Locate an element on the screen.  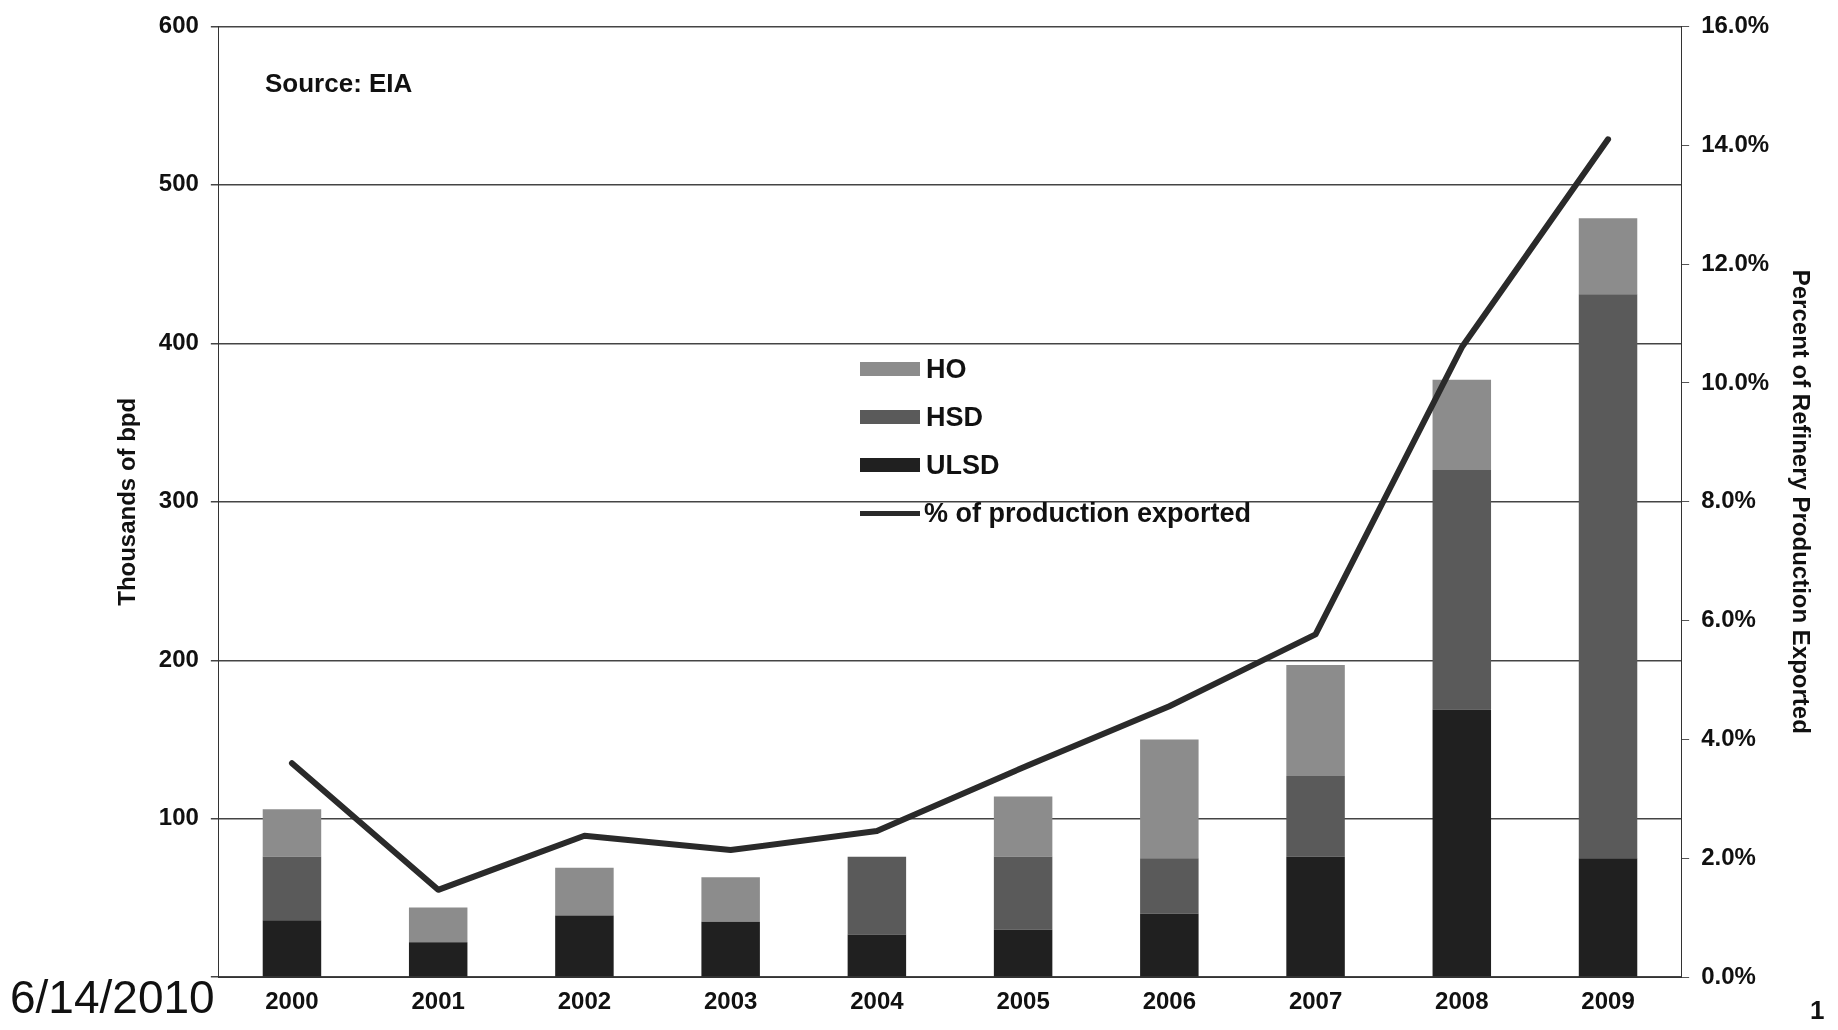
y-tick-label: 300 is located at coordinates (178, 500).